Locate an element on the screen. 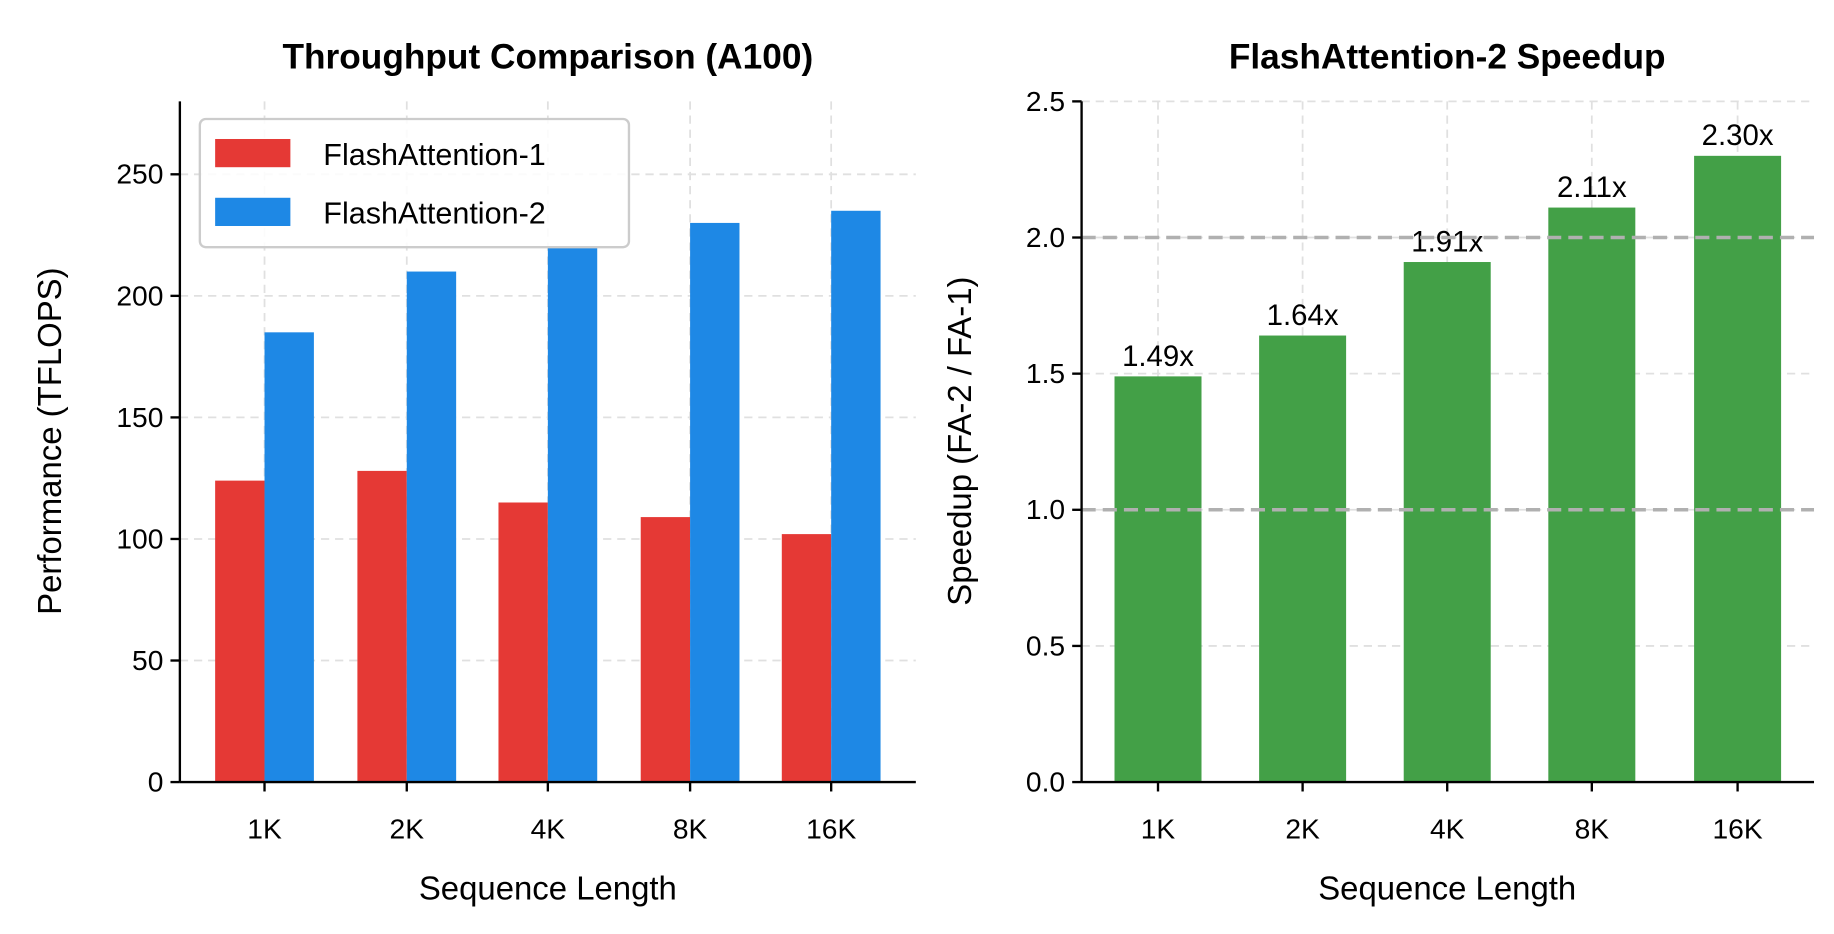 The height and width of the screenshot is (934, 1834). bar-2-2K is located at coordinates (431, 527).